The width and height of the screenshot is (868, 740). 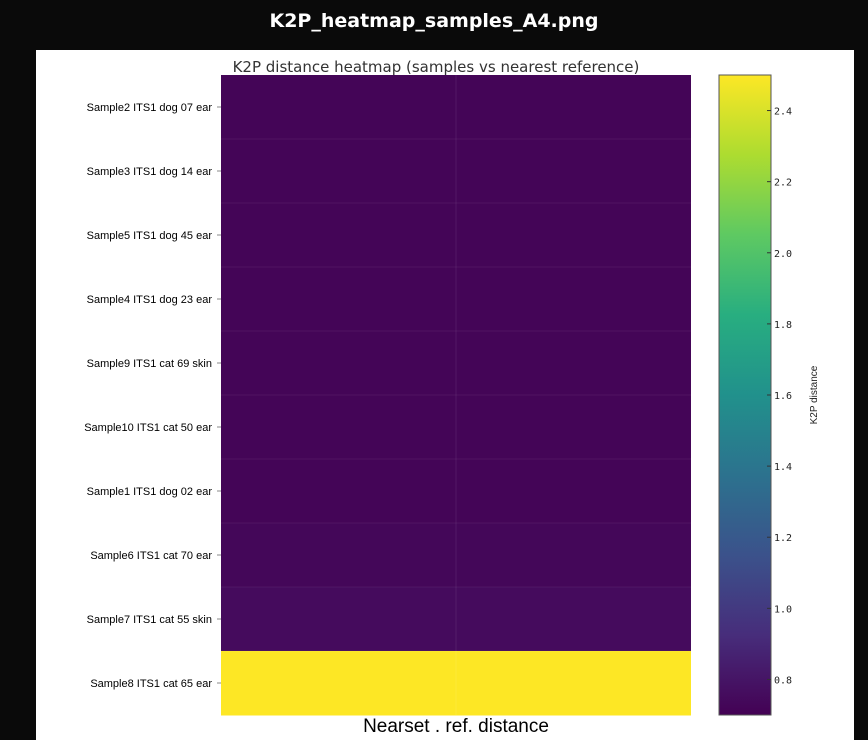 What do you see at coordinates (456, 726) in the screenshot?
I see `x-axis-label: Nearset . ref. distance` at bounding box center [456, 726].